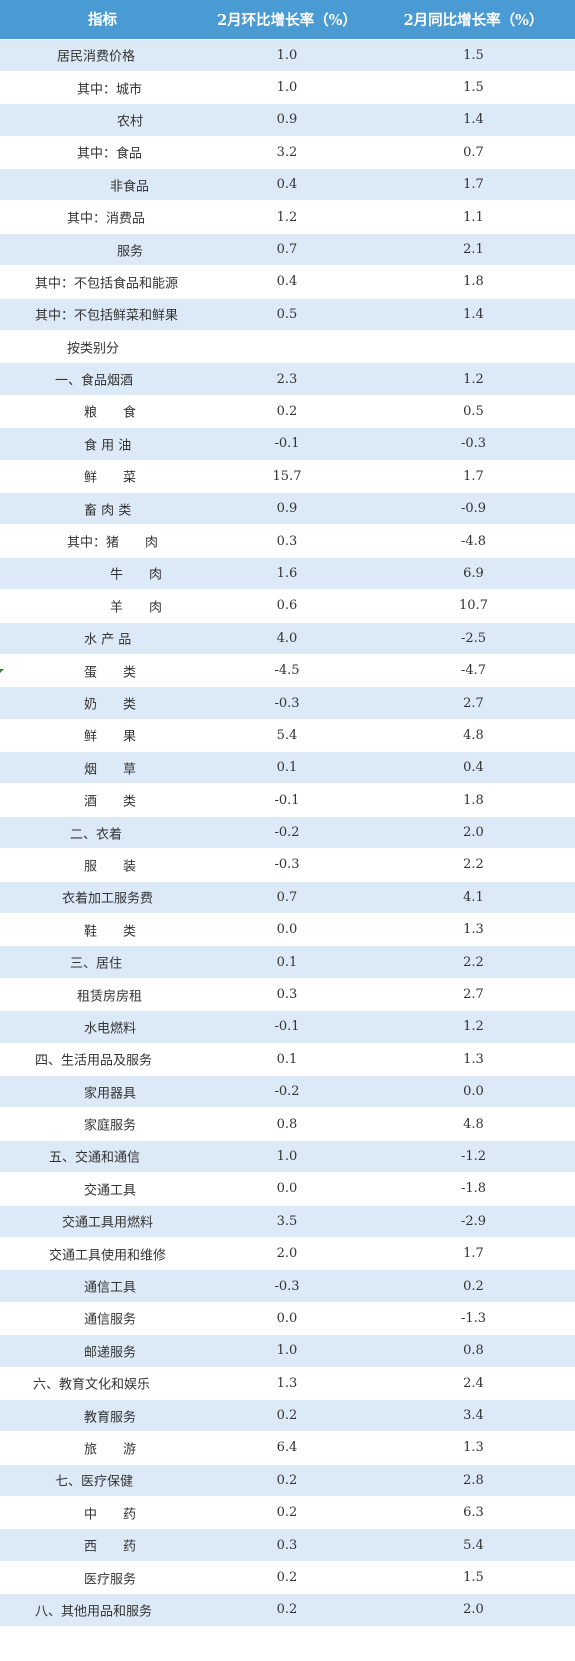 The width and height of the screenshot is (575, 1661). Describe the element at coordinates (101, 1577) in the screenshot. I see `row-indicator: 医疗服务` at that location.